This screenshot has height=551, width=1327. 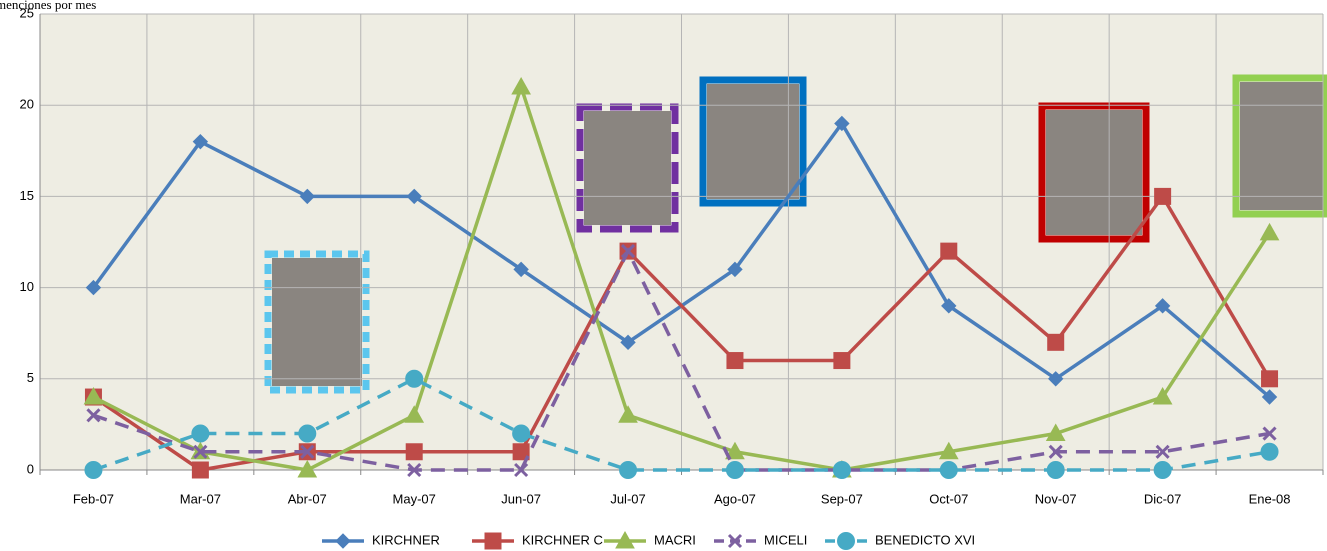 What do you see at coordinates (406, 539) in the screenshot?
I see `legend-label: KIRCHNER` at bounding box center [406, 539].